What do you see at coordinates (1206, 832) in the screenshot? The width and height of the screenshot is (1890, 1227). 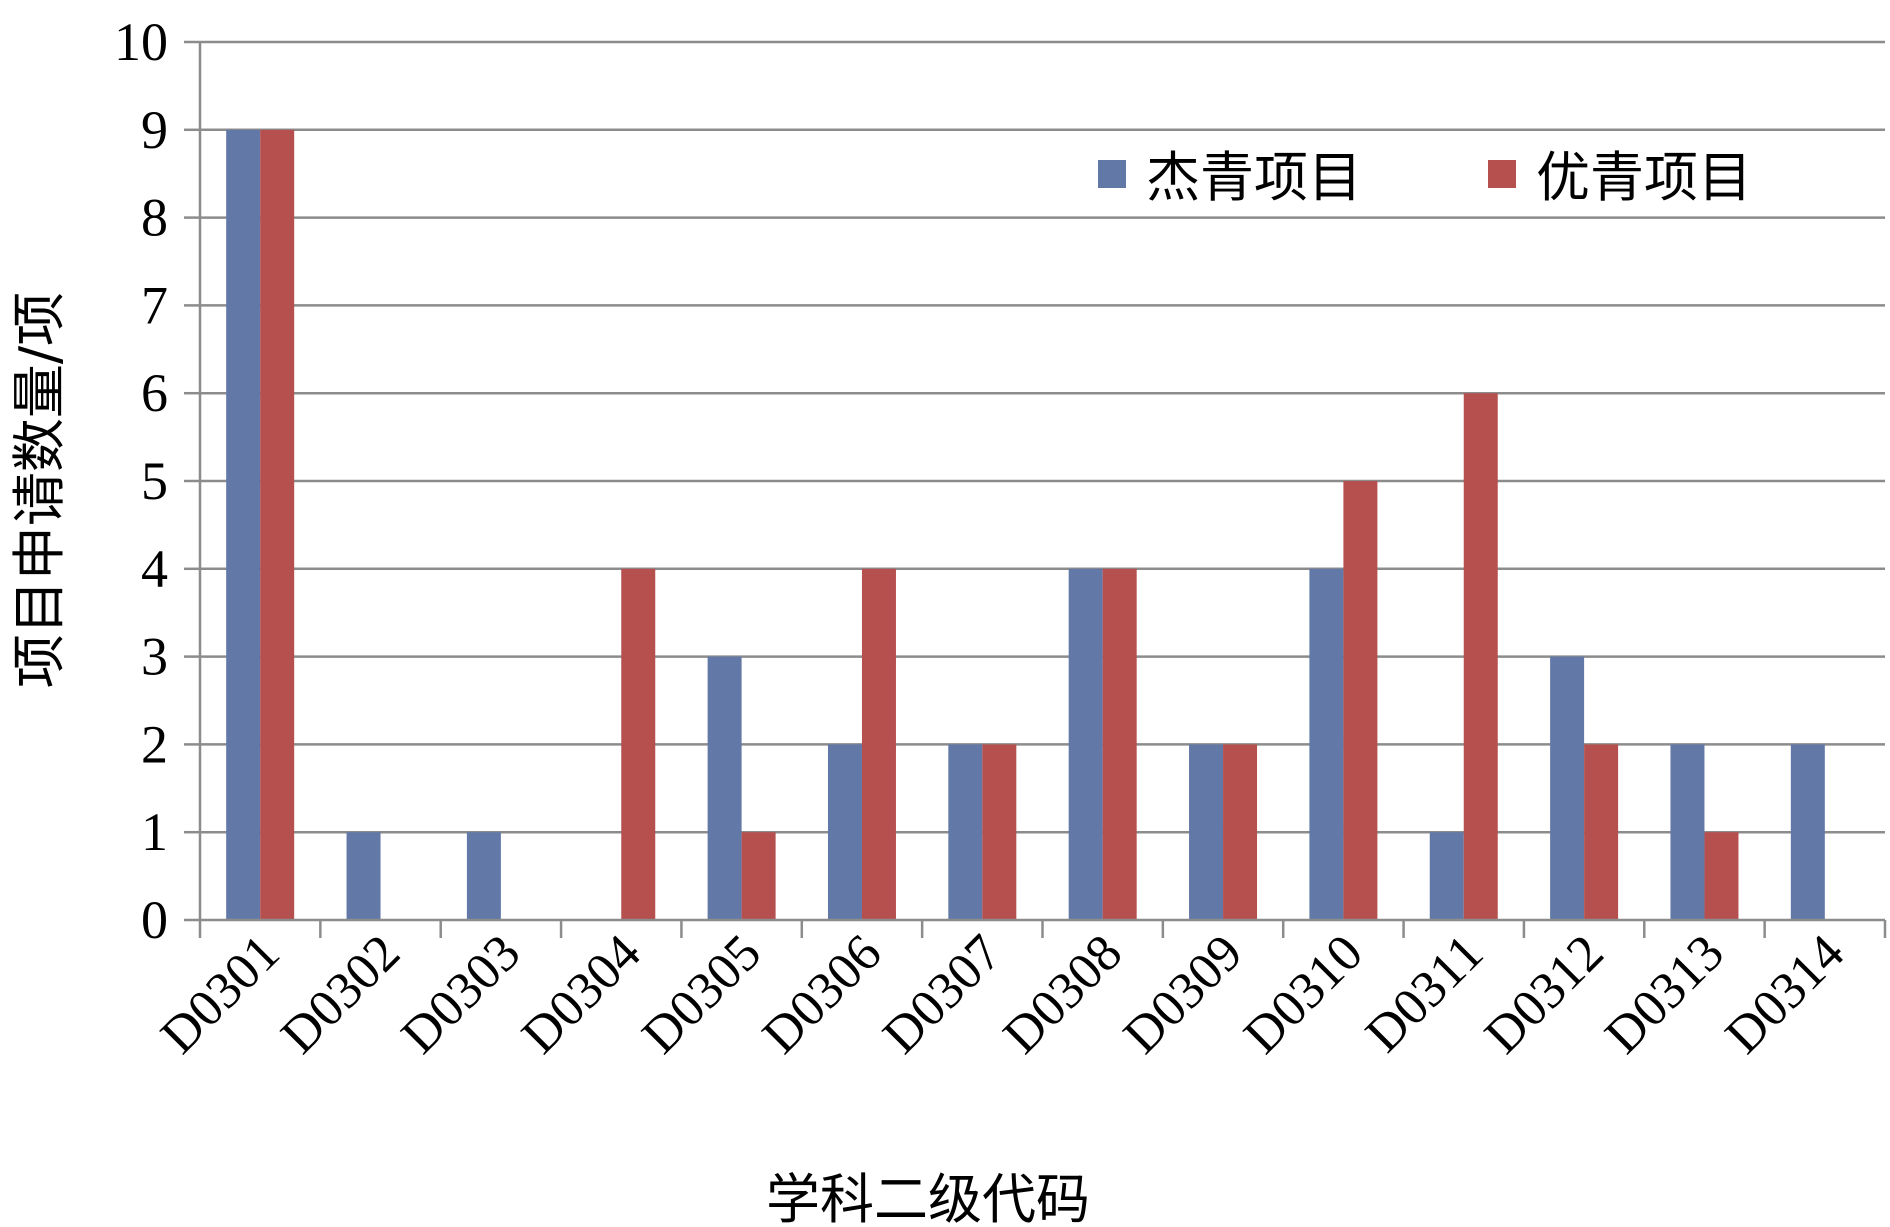 I see `bar-series-1-D0309` at bounding box center [1206, 832].